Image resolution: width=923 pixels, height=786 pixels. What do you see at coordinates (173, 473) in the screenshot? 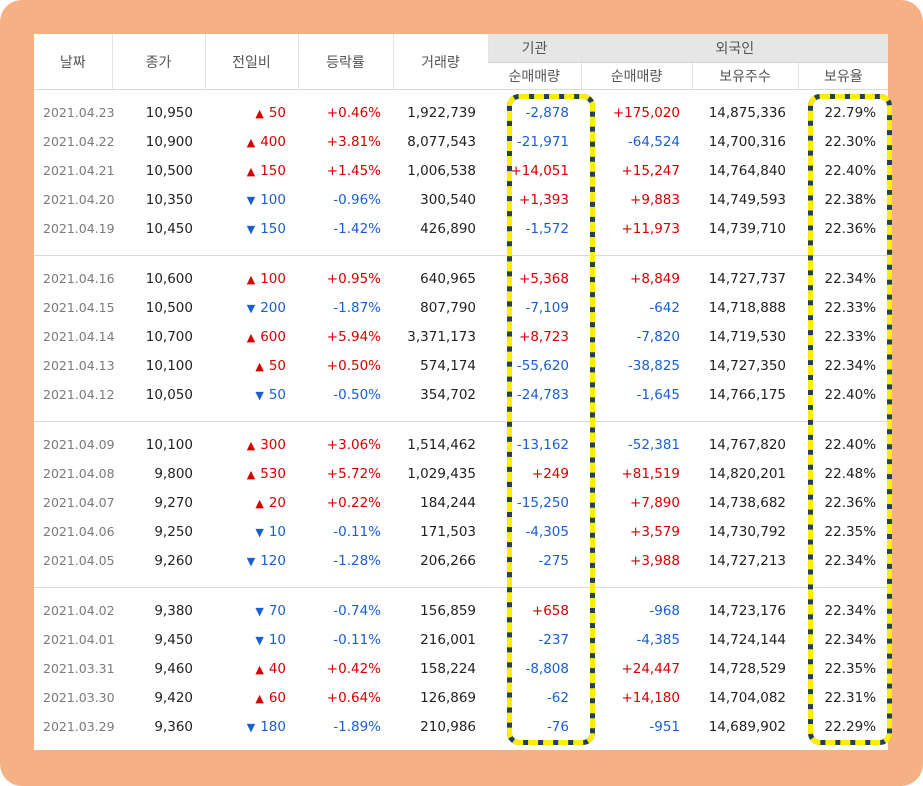
I see `close-price-cell: 9,800` at bounding box center [173, 473].